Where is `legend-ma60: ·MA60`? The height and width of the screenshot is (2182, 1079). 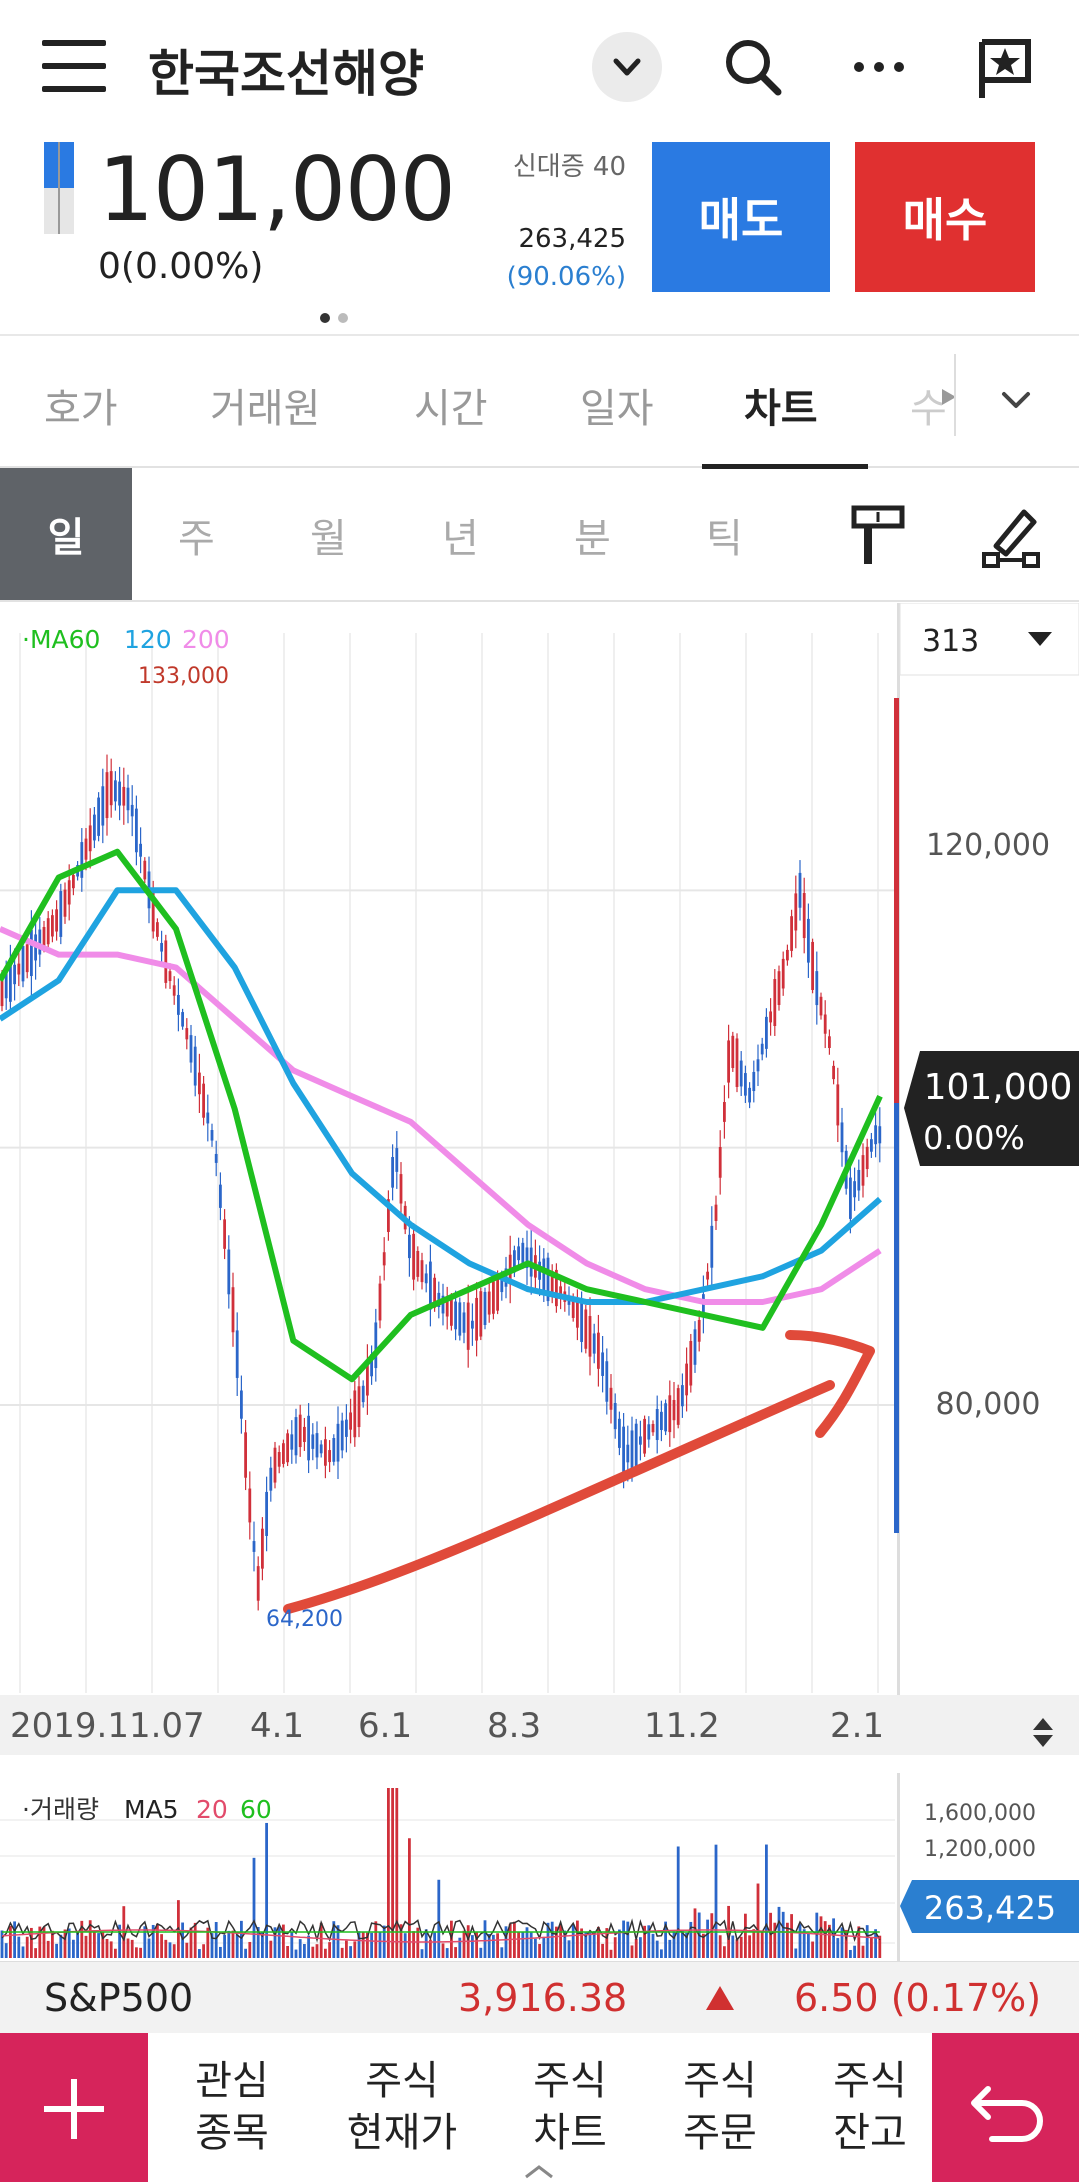
legend-ma60: ·MA60 is located at coordinates (61, 639).